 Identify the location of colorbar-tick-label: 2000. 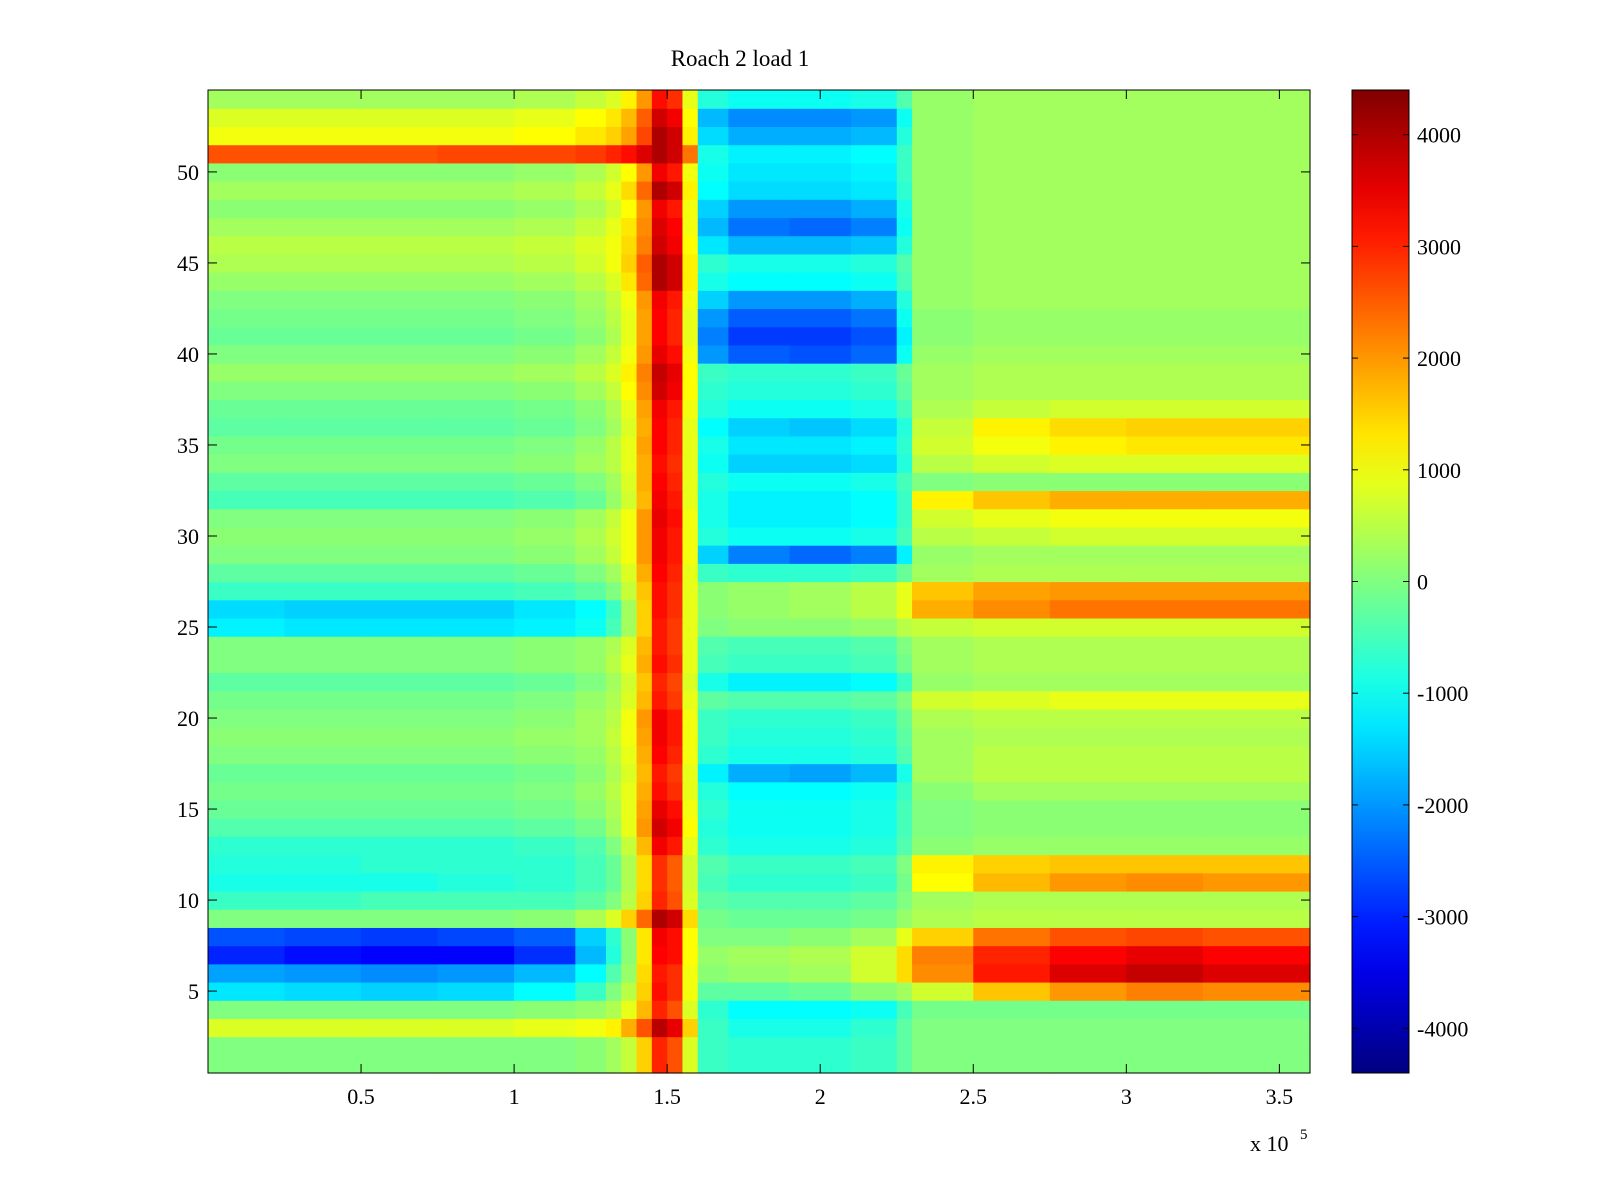
(1439, 358).